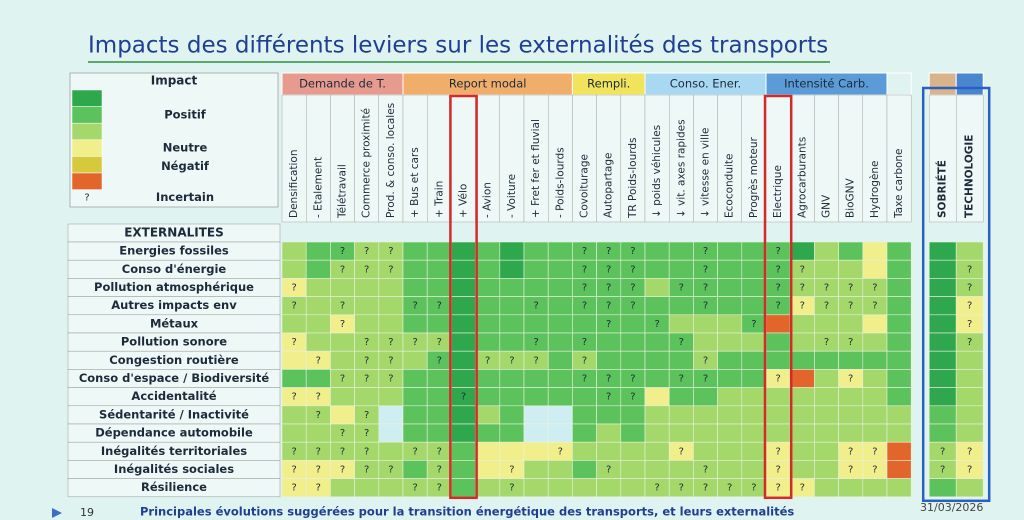 The image size is (1024, 520). Describe the element at coordinates (343, 191) in the screenshot. I see `lever-label: Télétravail` at that location.